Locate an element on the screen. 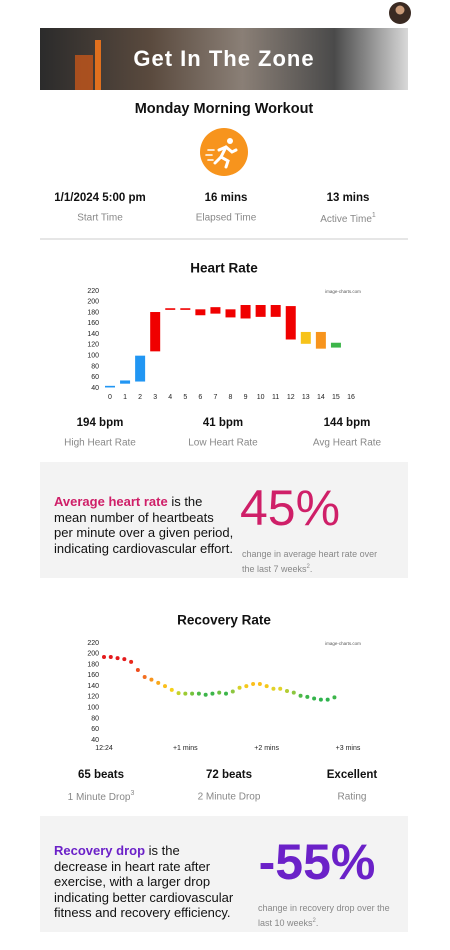 This screenshot has width=450, height=950. stat-value: 16 mins is located at coordinates (226, 198).